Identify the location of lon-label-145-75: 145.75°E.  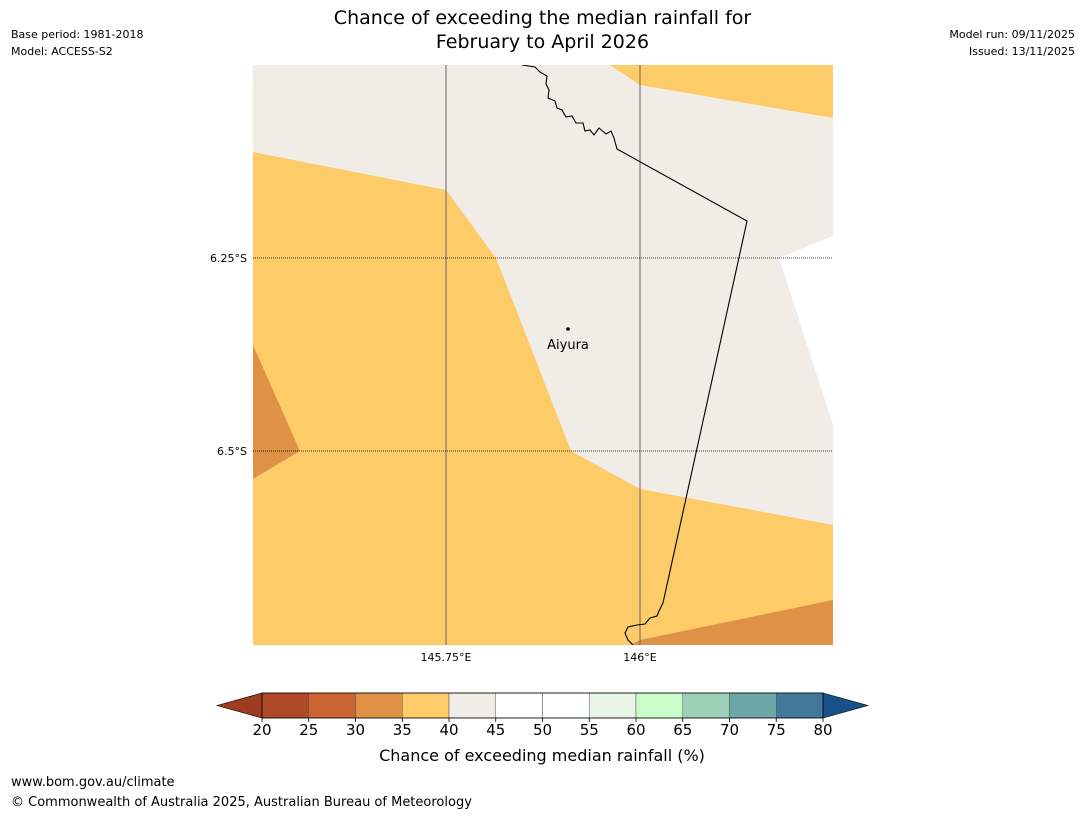
(446, 657).